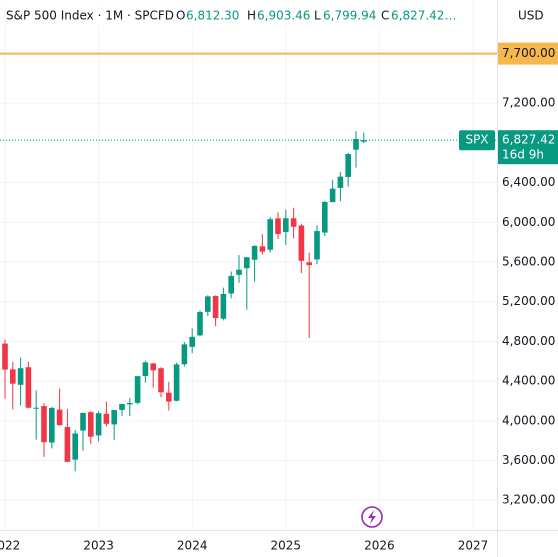 This screenshot has width=558, height=557. What do you see at coordinates (528, 381) in the screenshot?
I see `y-tick-label: 4,400.00` at bounding box center [528, 381].